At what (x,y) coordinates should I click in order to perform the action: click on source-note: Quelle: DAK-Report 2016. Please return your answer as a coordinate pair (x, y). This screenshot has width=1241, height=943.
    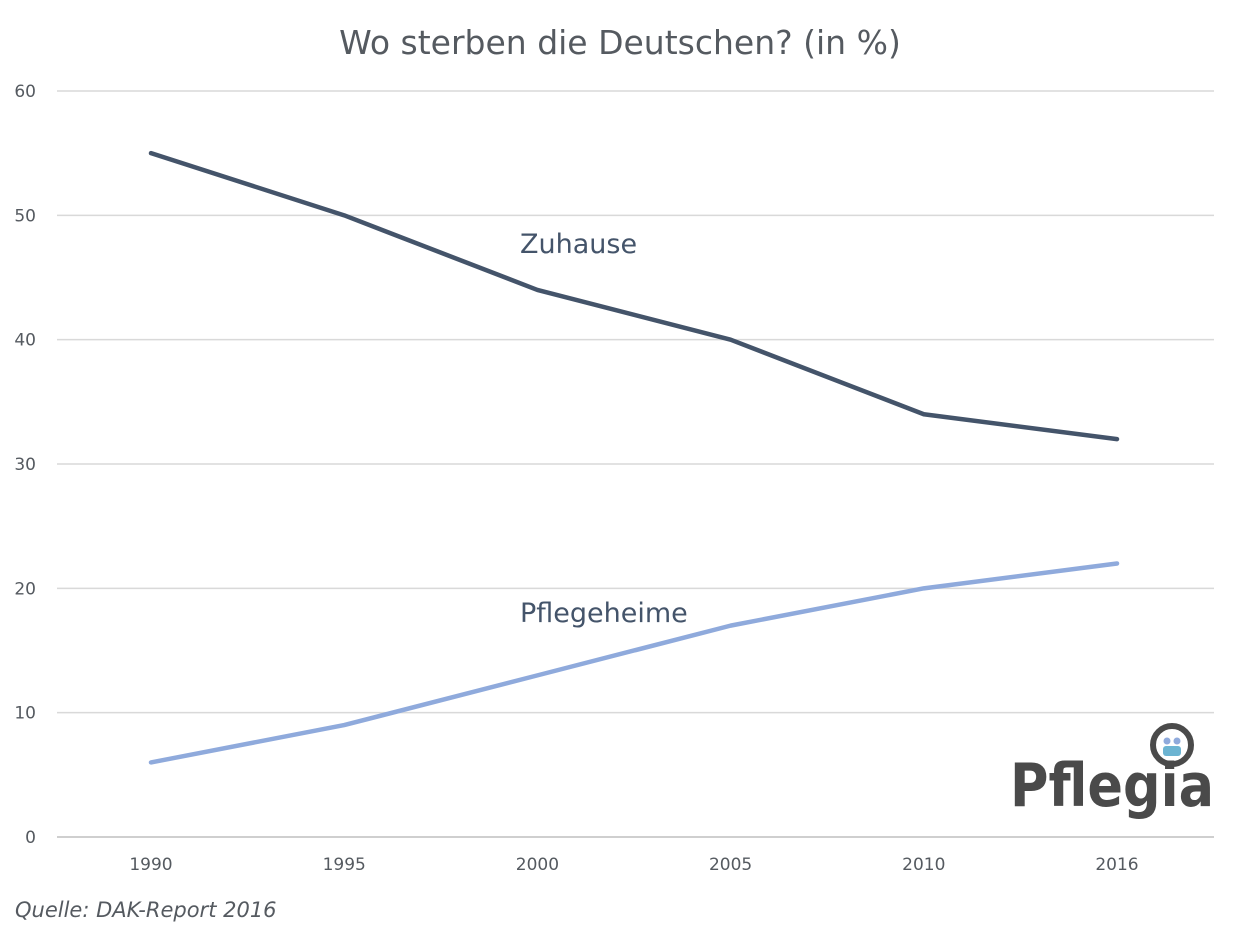
    Looking at the image, I should click on (146, 910).